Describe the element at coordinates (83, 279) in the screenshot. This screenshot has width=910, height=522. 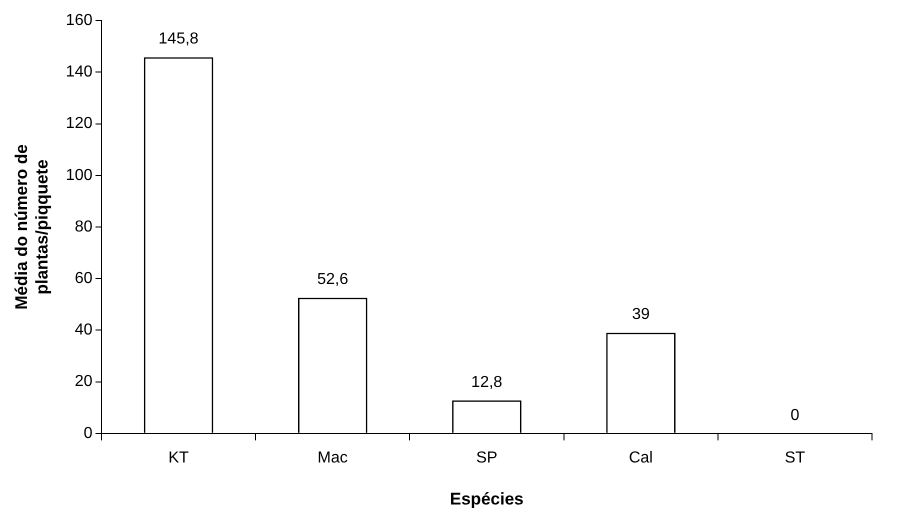
I see `y-tick-label: 60` at that location.